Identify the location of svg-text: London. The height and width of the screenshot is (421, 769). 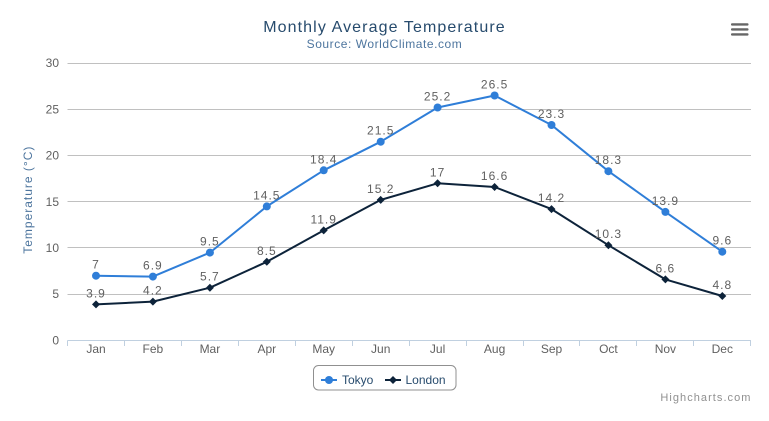
(426, 380).